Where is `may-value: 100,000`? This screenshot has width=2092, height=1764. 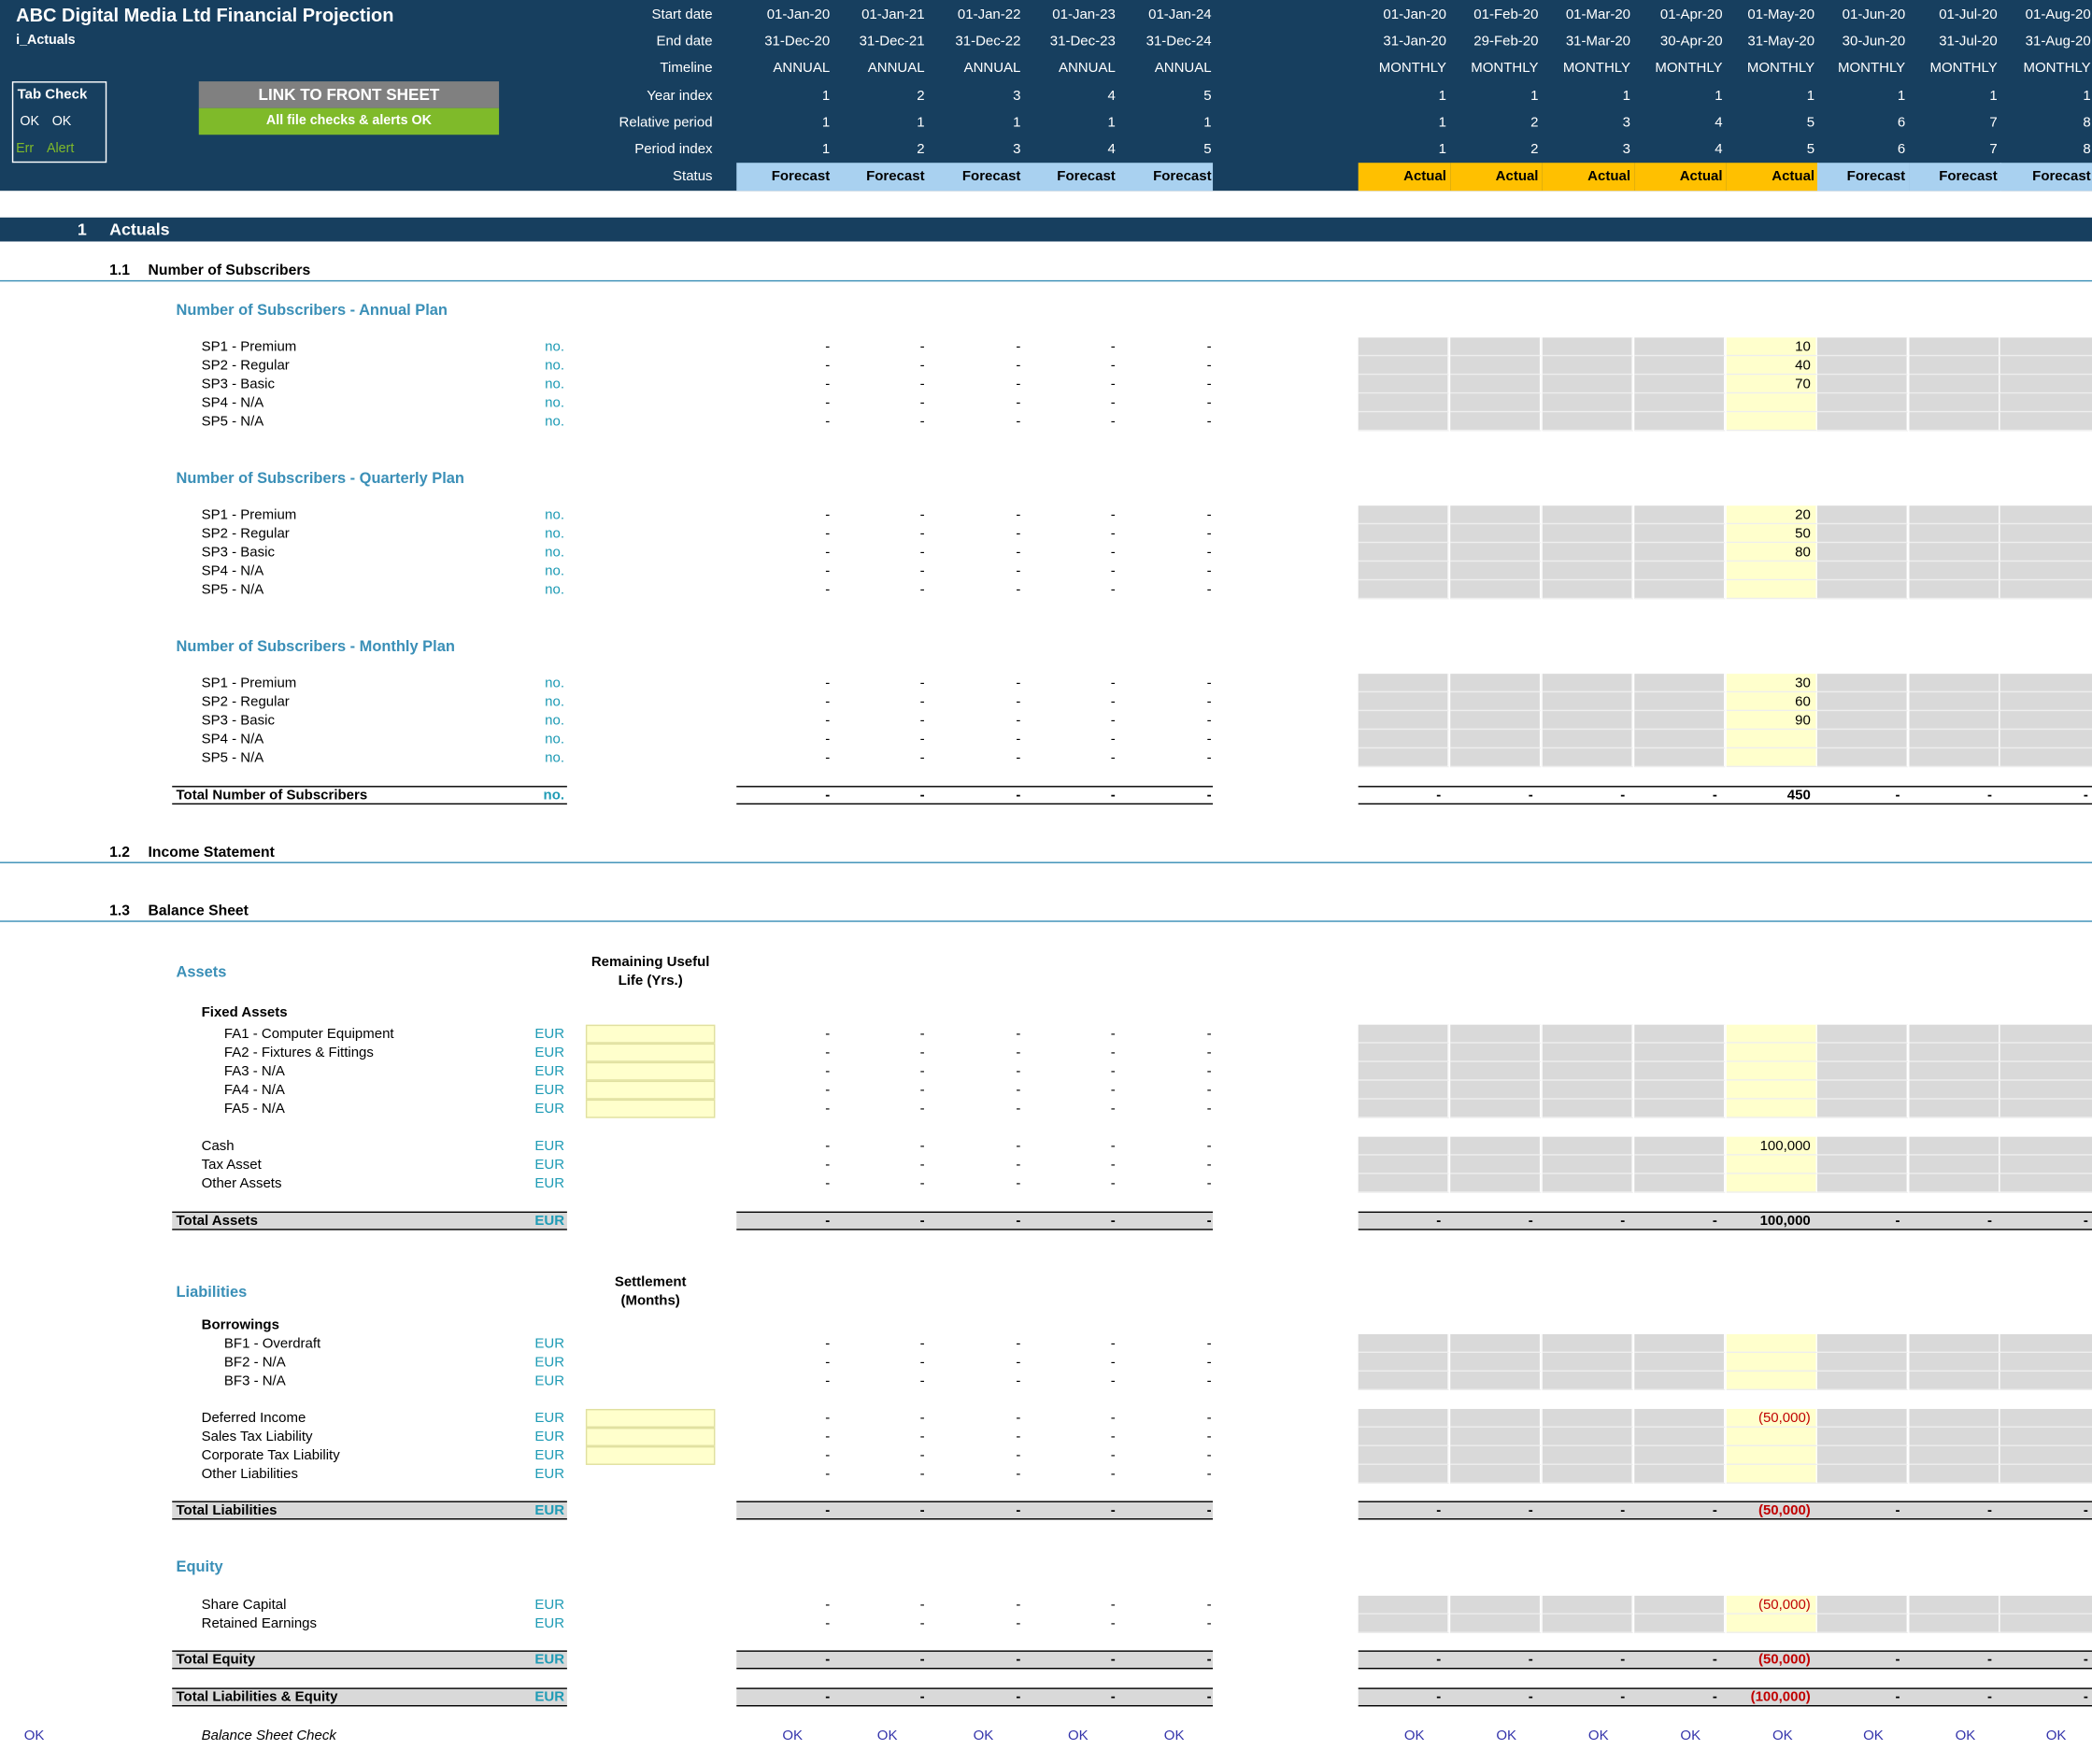
may-value: 100,000 is located at coordinates (1785, 1146).